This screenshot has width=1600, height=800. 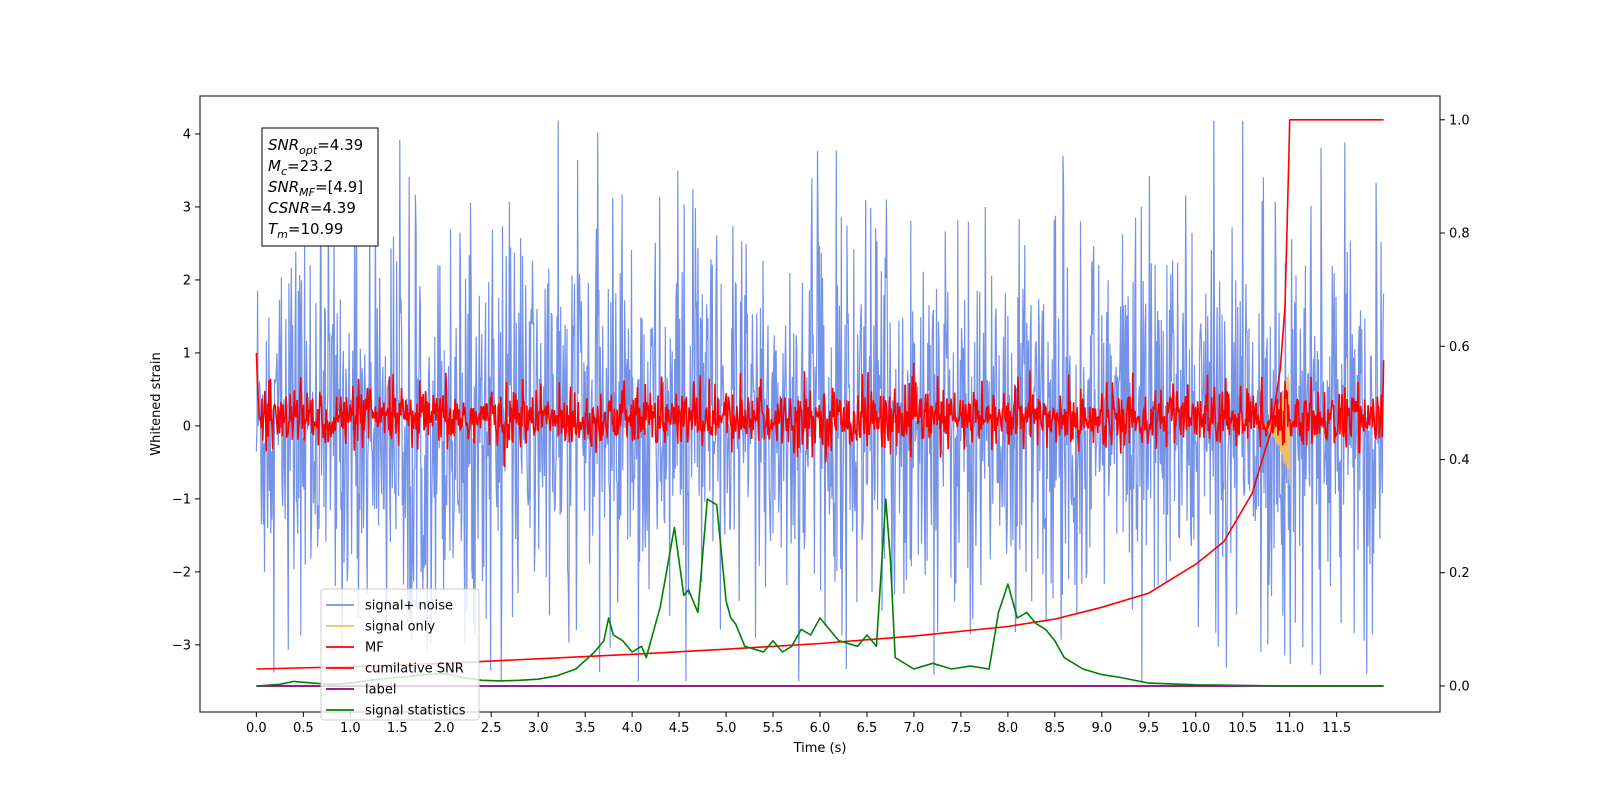 I want to click on x-tick-label: 9.0, so click(x=1101, y=728).